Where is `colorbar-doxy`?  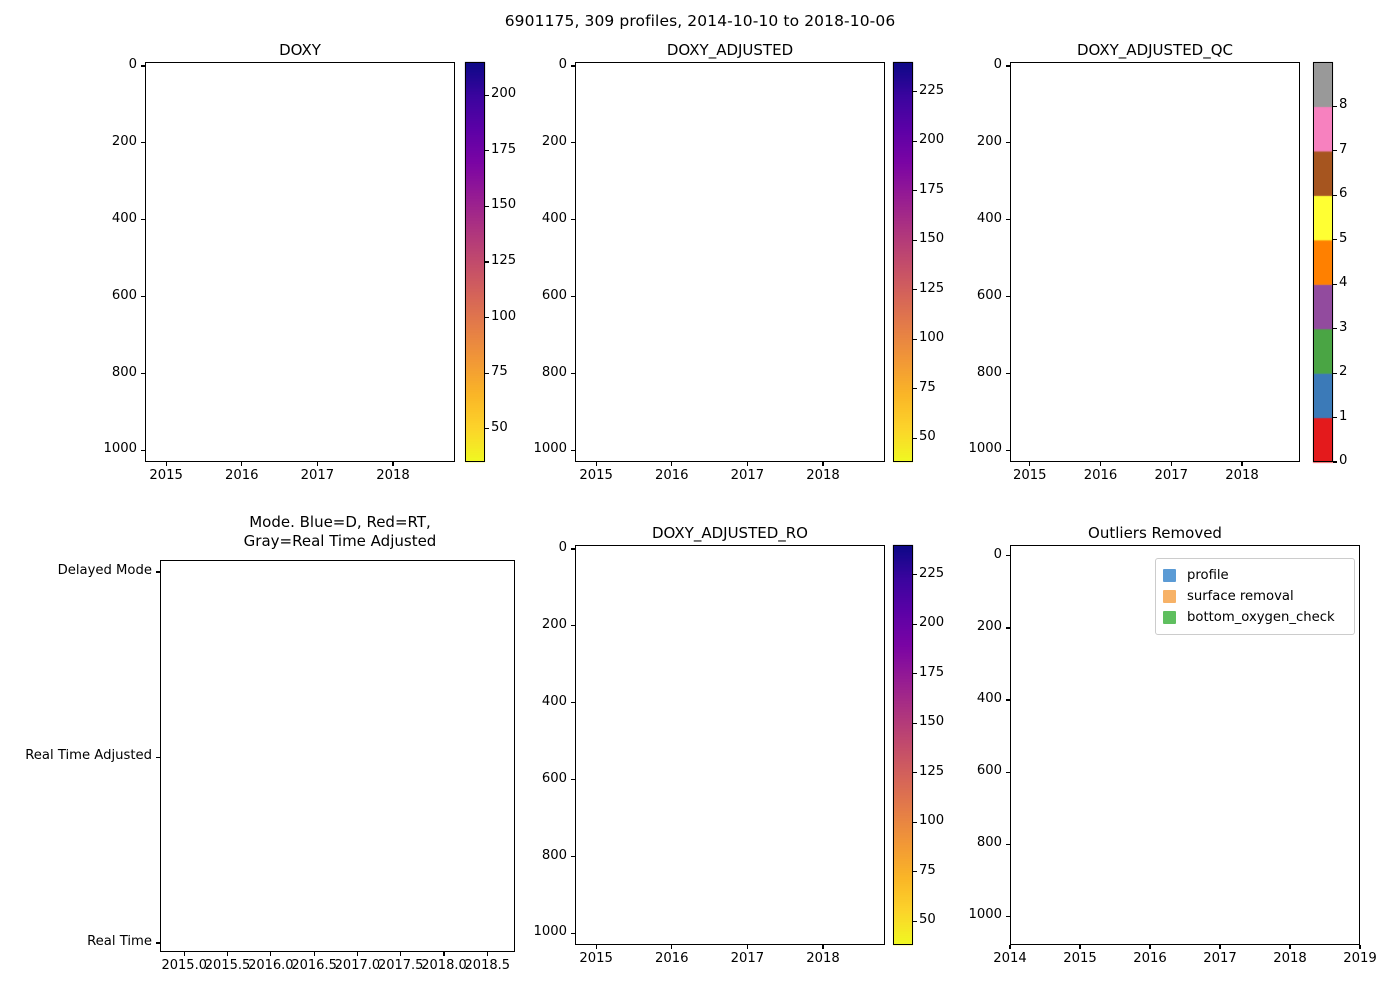
colorbar-doxy is located at coordinates (475, 262).